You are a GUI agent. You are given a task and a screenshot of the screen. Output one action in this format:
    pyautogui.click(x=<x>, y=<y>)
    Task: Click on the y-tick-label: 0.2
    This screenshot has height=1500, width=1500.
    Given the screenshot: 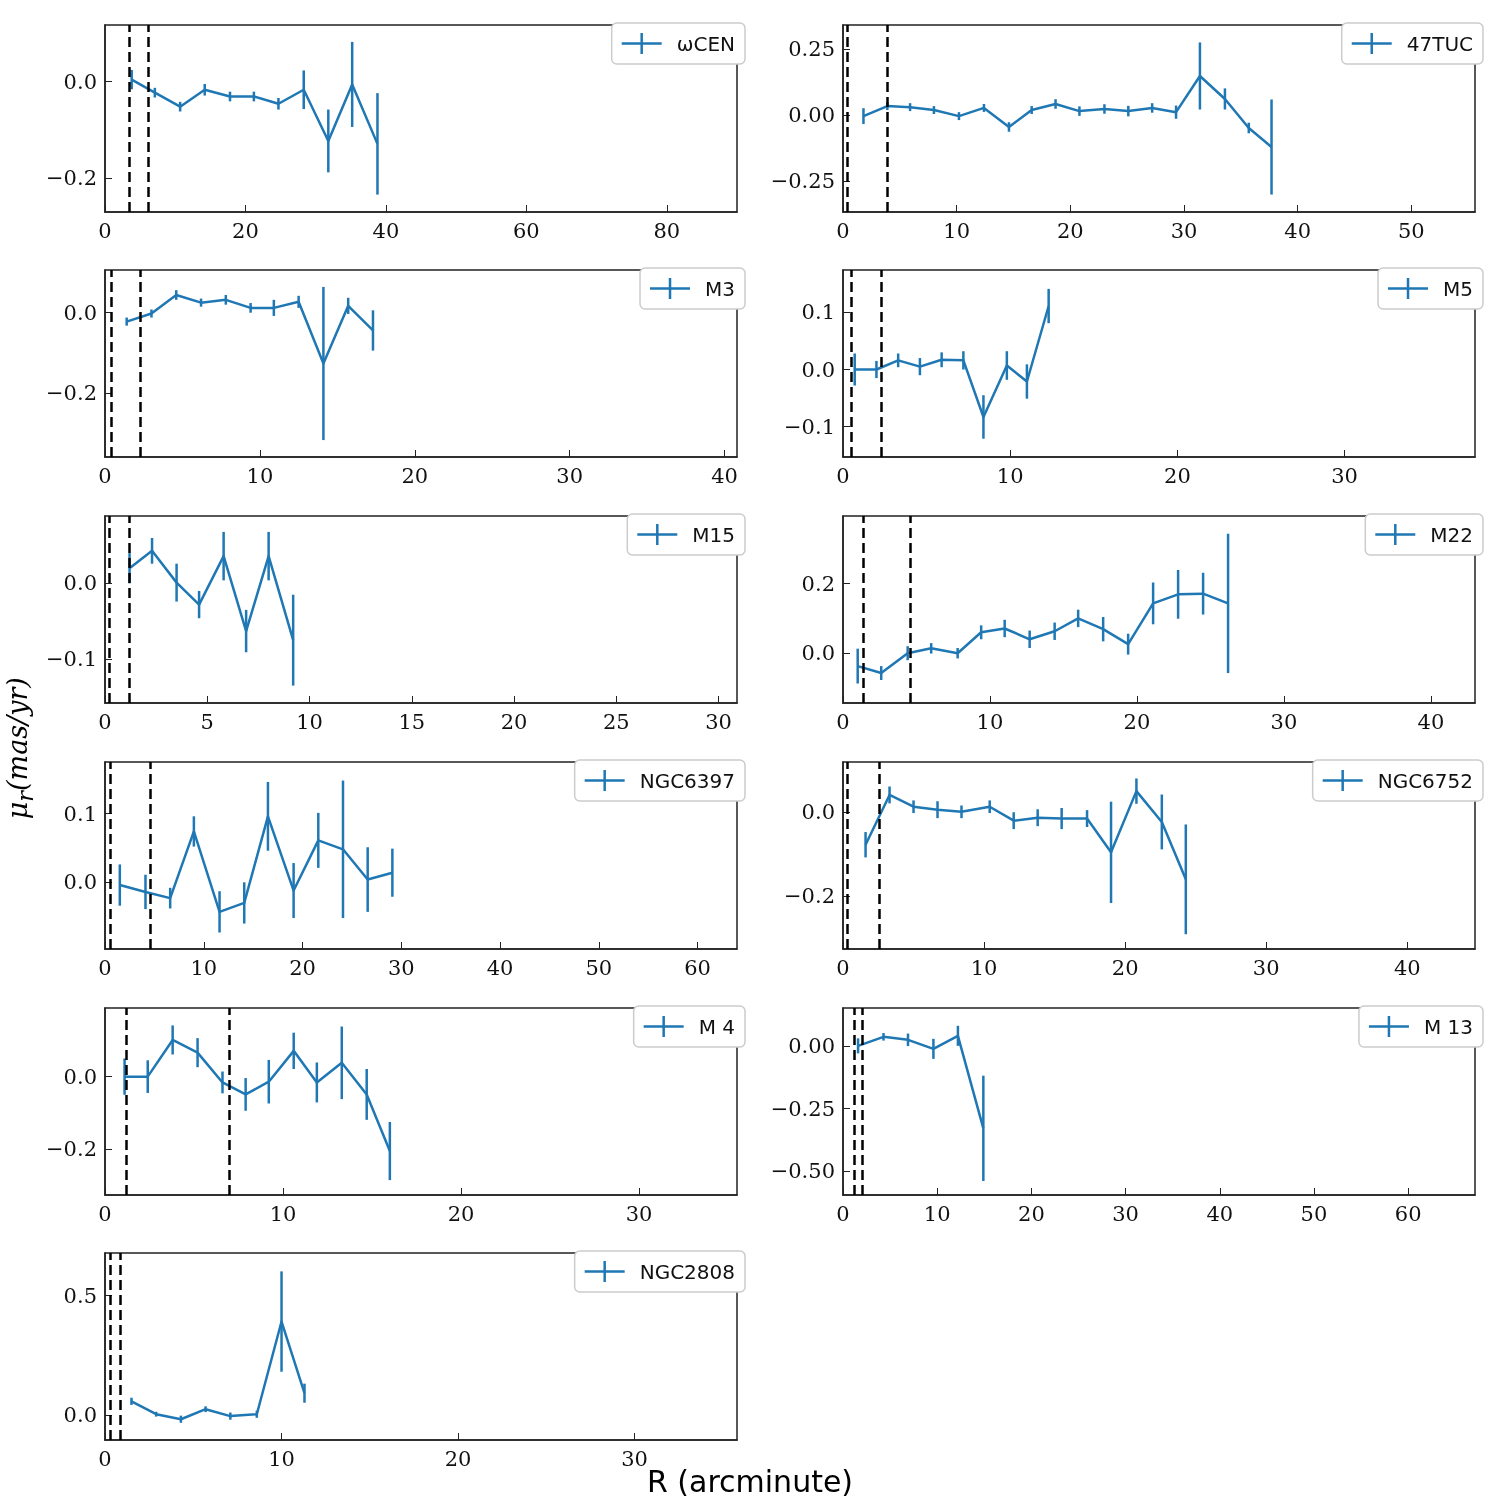 What is the action you would take?
    pyautogui.click(x=818, y=583)
    